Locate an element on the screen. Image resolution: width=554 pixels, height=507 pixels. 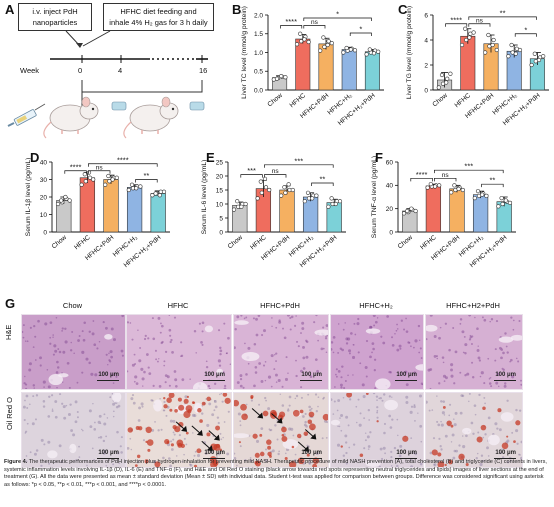
y-tick-label: 15 is located at coordinates (220, 190).